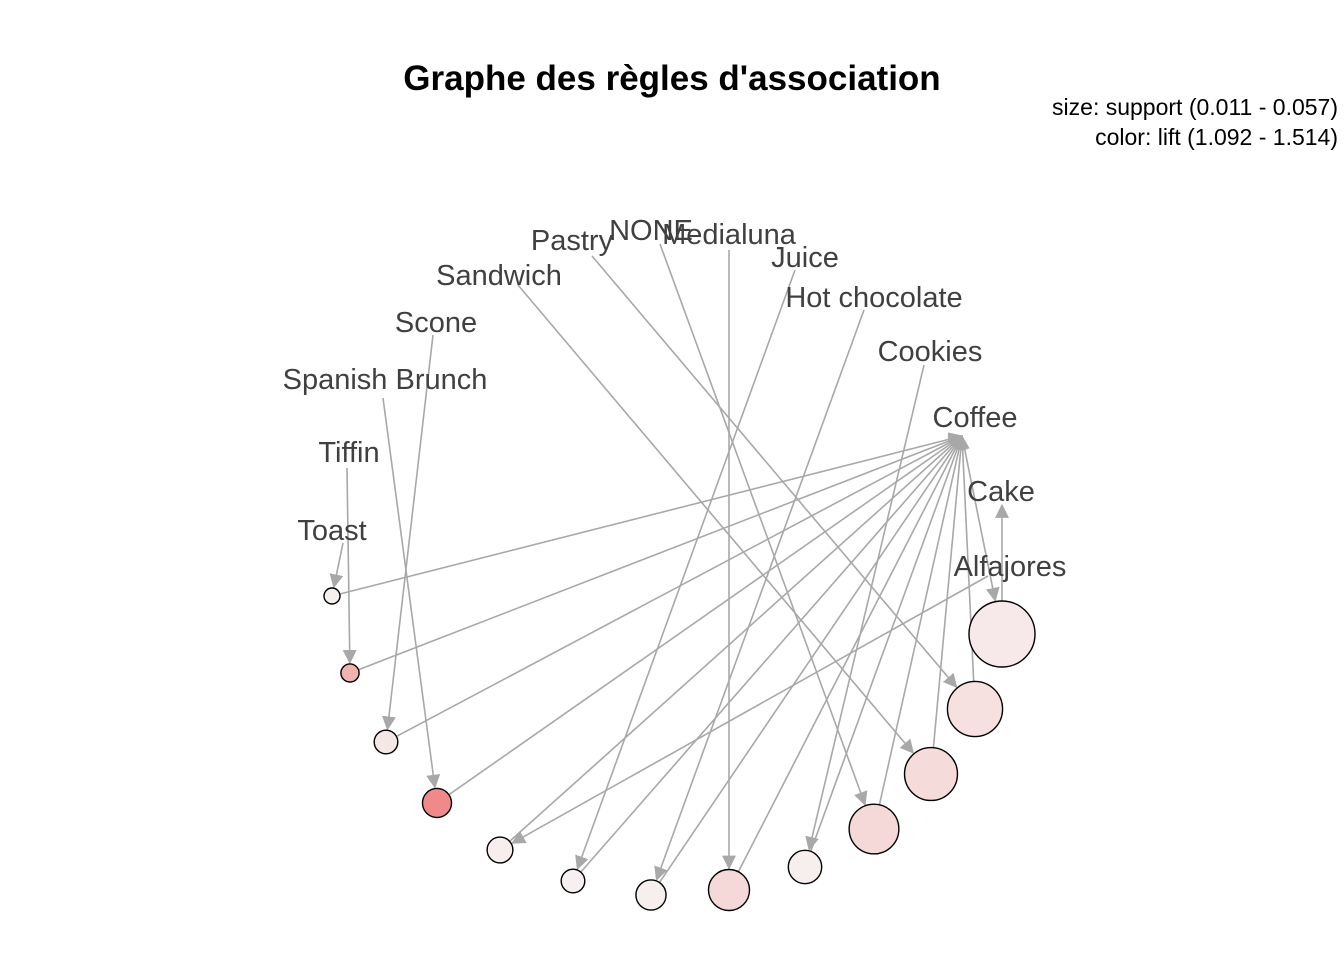 The height and width of the screenshot is (960, 1344). I want to click on item-label-alfajores: Alfajores, so click(1010, 567).